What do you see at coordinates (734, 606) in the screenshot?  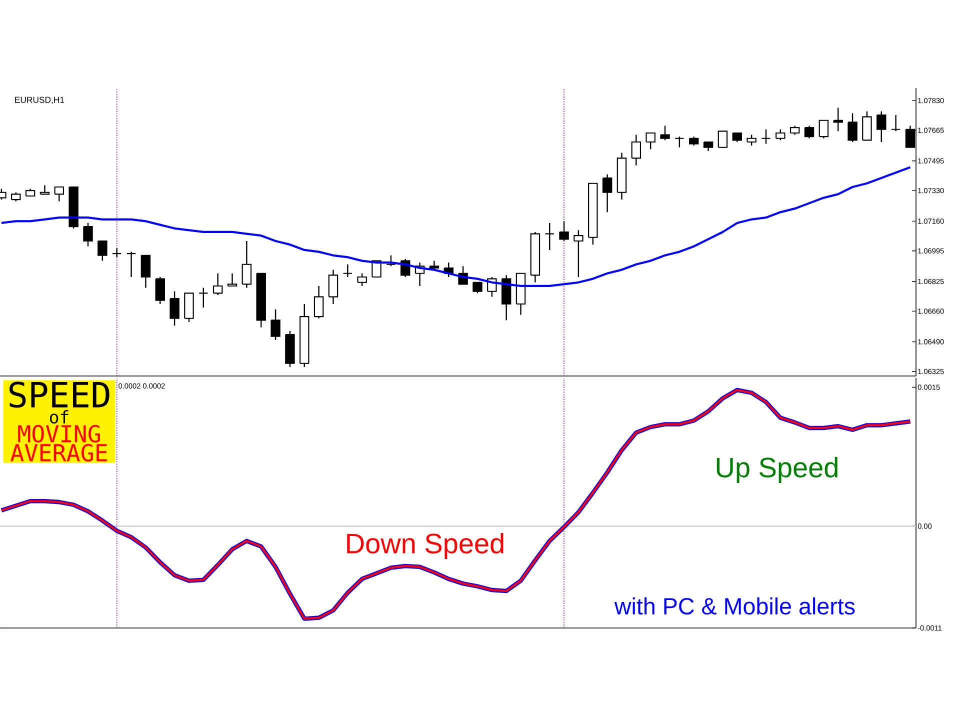 I see `annotation: with PC & Mobile alerts` at bounding box center [734, 606].